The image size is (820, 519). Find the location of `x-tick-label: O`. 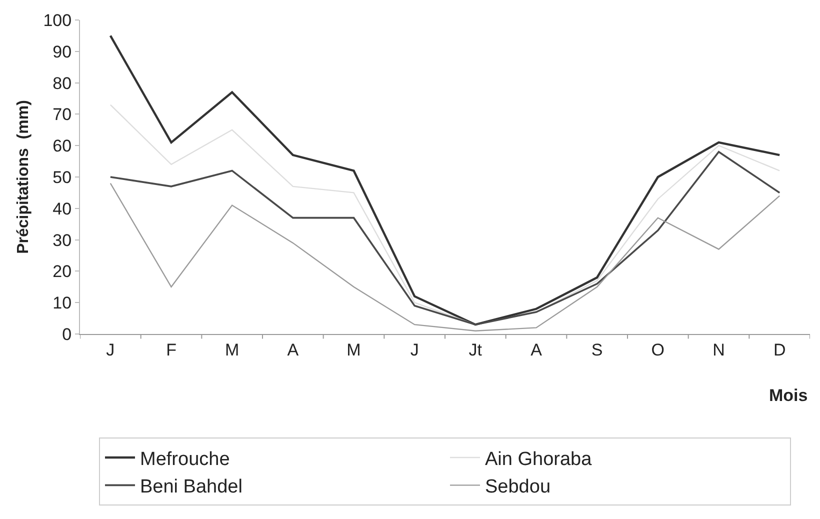

x-tick-label: O is located at coordinates (658, 350).